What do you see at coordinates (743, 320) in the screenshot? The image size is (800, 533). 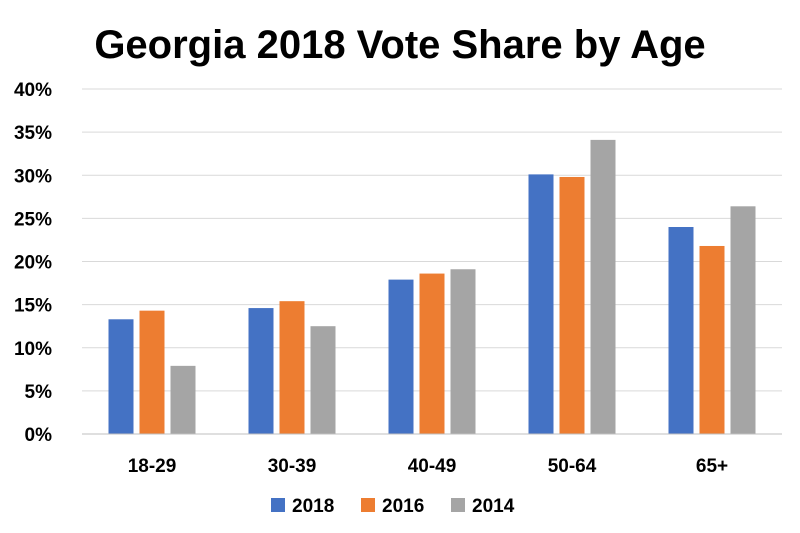 I see `bar-2014-65+` at bounding box center [743, 320].